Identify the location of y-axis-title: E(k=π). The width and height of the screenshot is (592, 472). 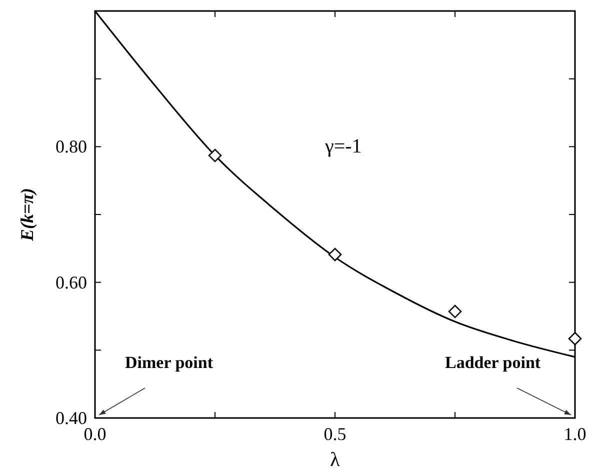
(27, 215).